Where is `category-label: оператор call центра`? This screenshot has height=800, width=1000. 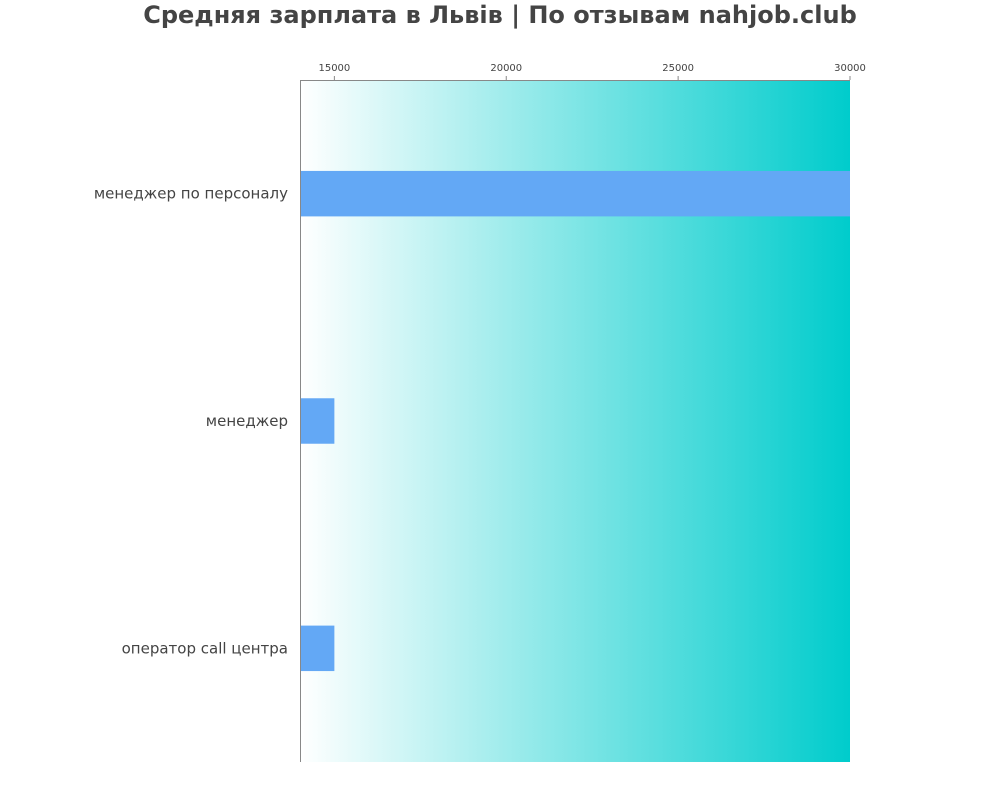
category-label: оператор call центра is located at coordinates (205, 648).